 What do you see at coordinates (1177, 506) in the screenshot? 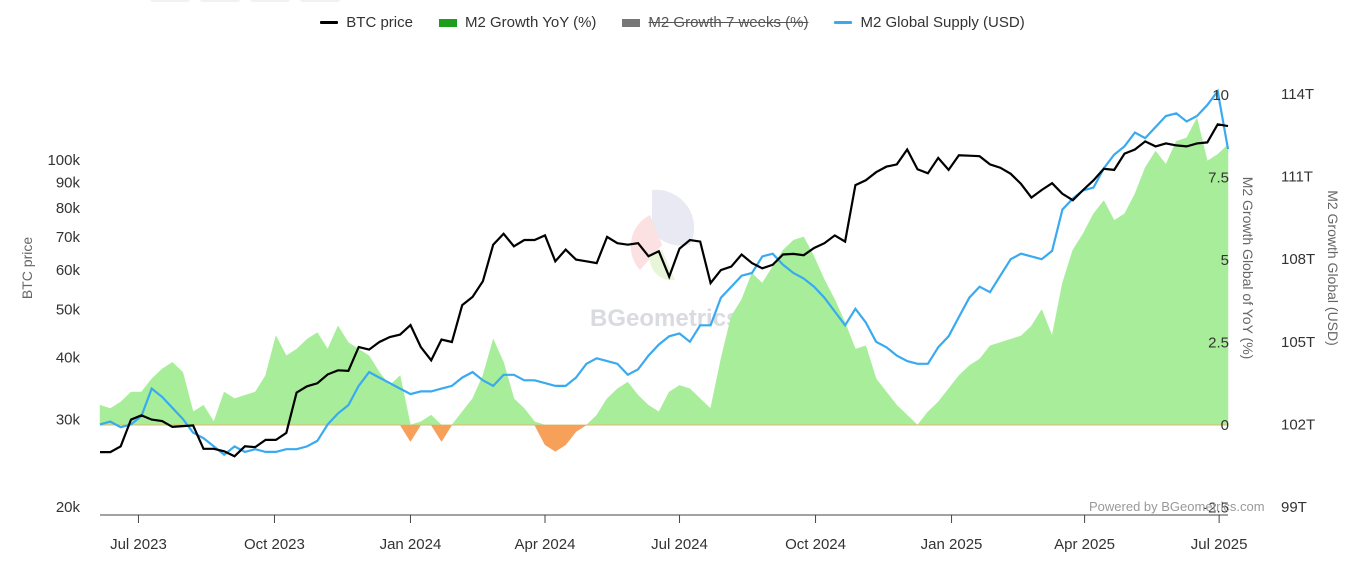
I see `powered-by-credit: Powered by BGeometrics.com` at bounding box center [1177, 506].